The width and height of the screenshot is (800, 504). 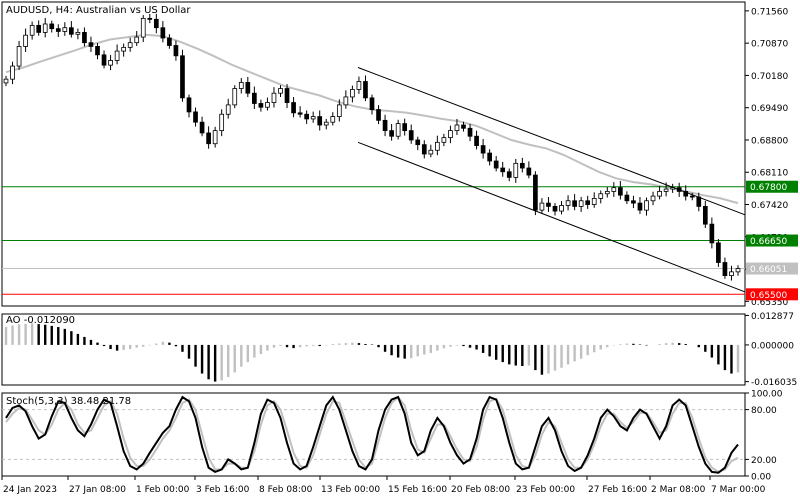 What do you see at coordinates (480, 490) in the screenshot?
I see `x-tick-label: 20 Feb 08:00` at bounding box center [480, 490].